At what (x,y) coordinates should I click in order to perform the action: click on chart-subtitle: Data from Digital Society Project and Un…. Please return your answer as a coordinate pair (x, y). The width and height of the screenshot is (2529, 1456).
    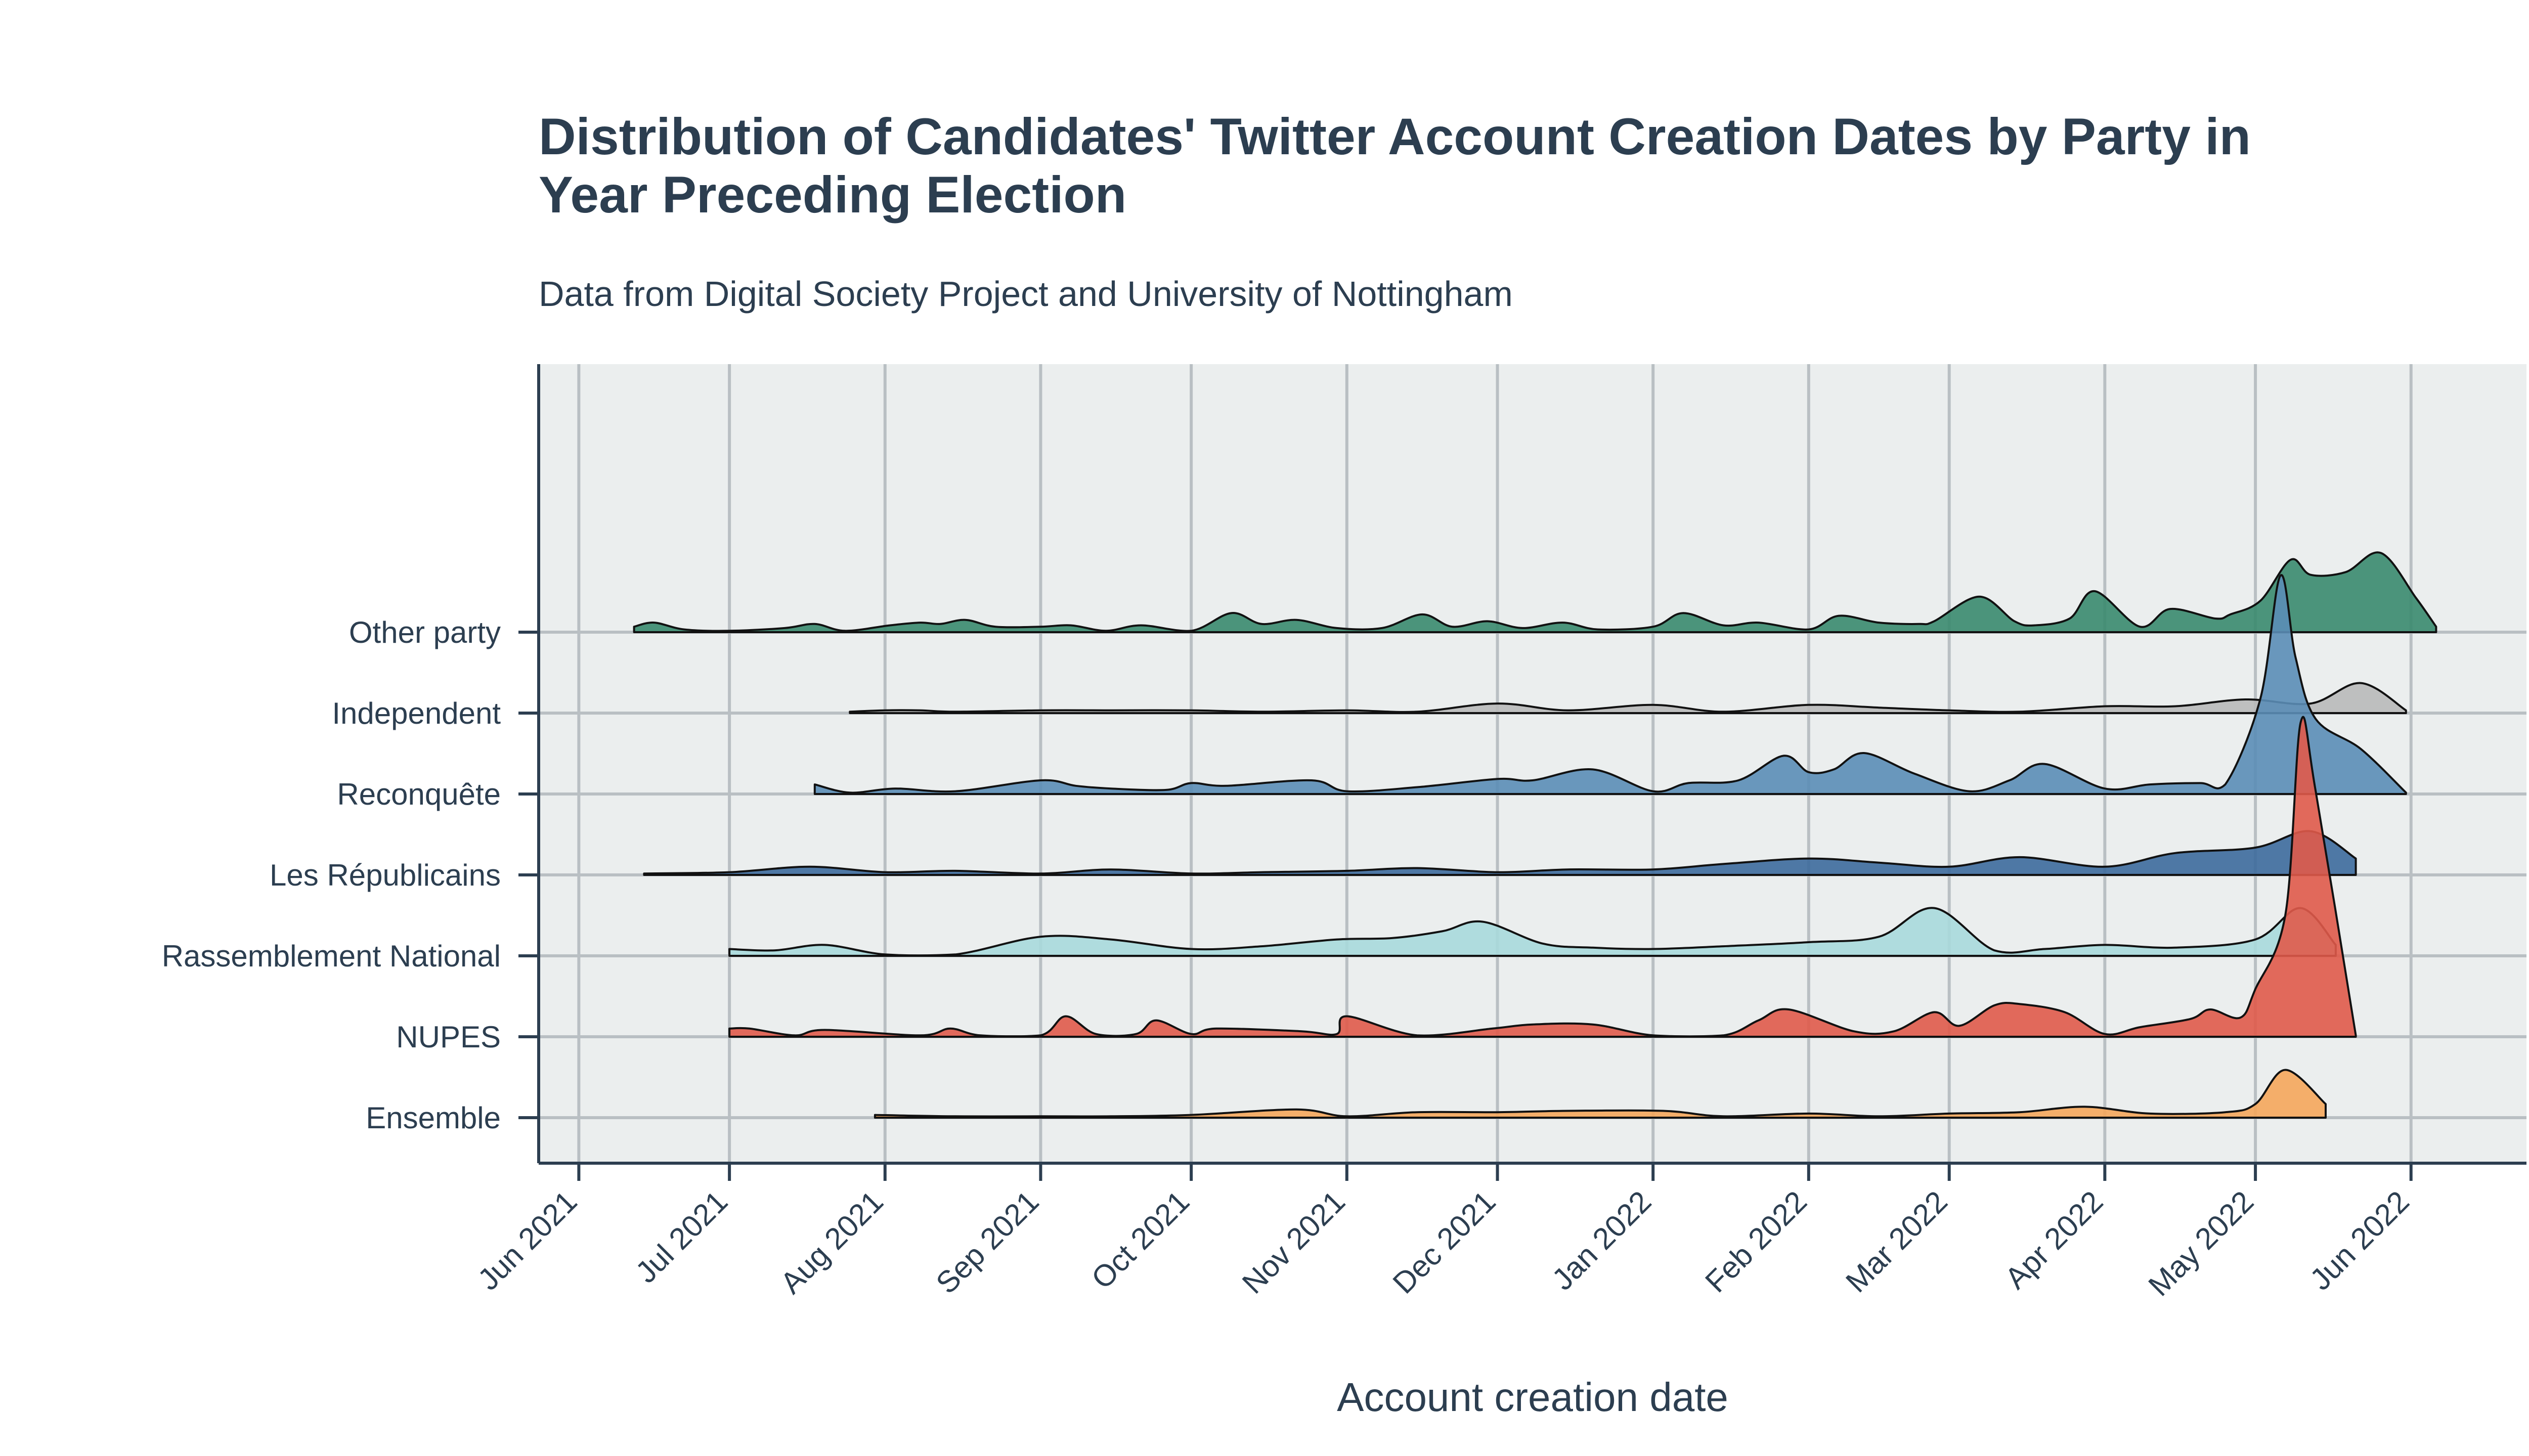
    Looking at the image, I should click on (1026, 294).